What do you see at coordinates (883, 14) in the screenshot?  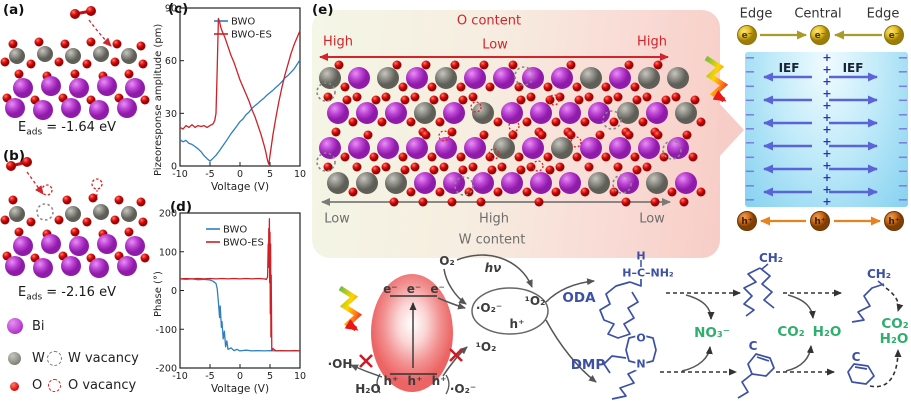 I see `edge-right-label: Edge` at bounding box center [883, 14].